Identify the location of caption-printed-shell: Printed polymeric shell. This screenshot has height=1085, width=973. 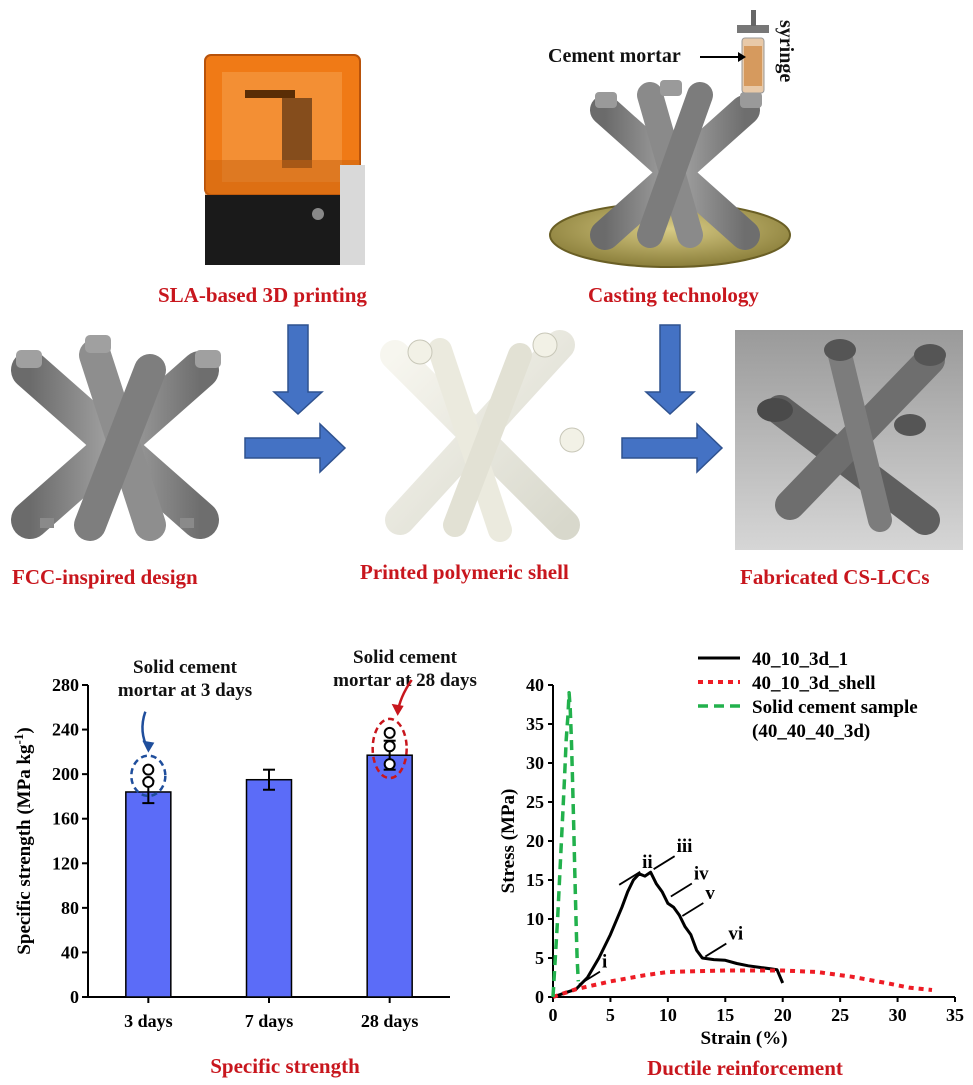
(464, 572).